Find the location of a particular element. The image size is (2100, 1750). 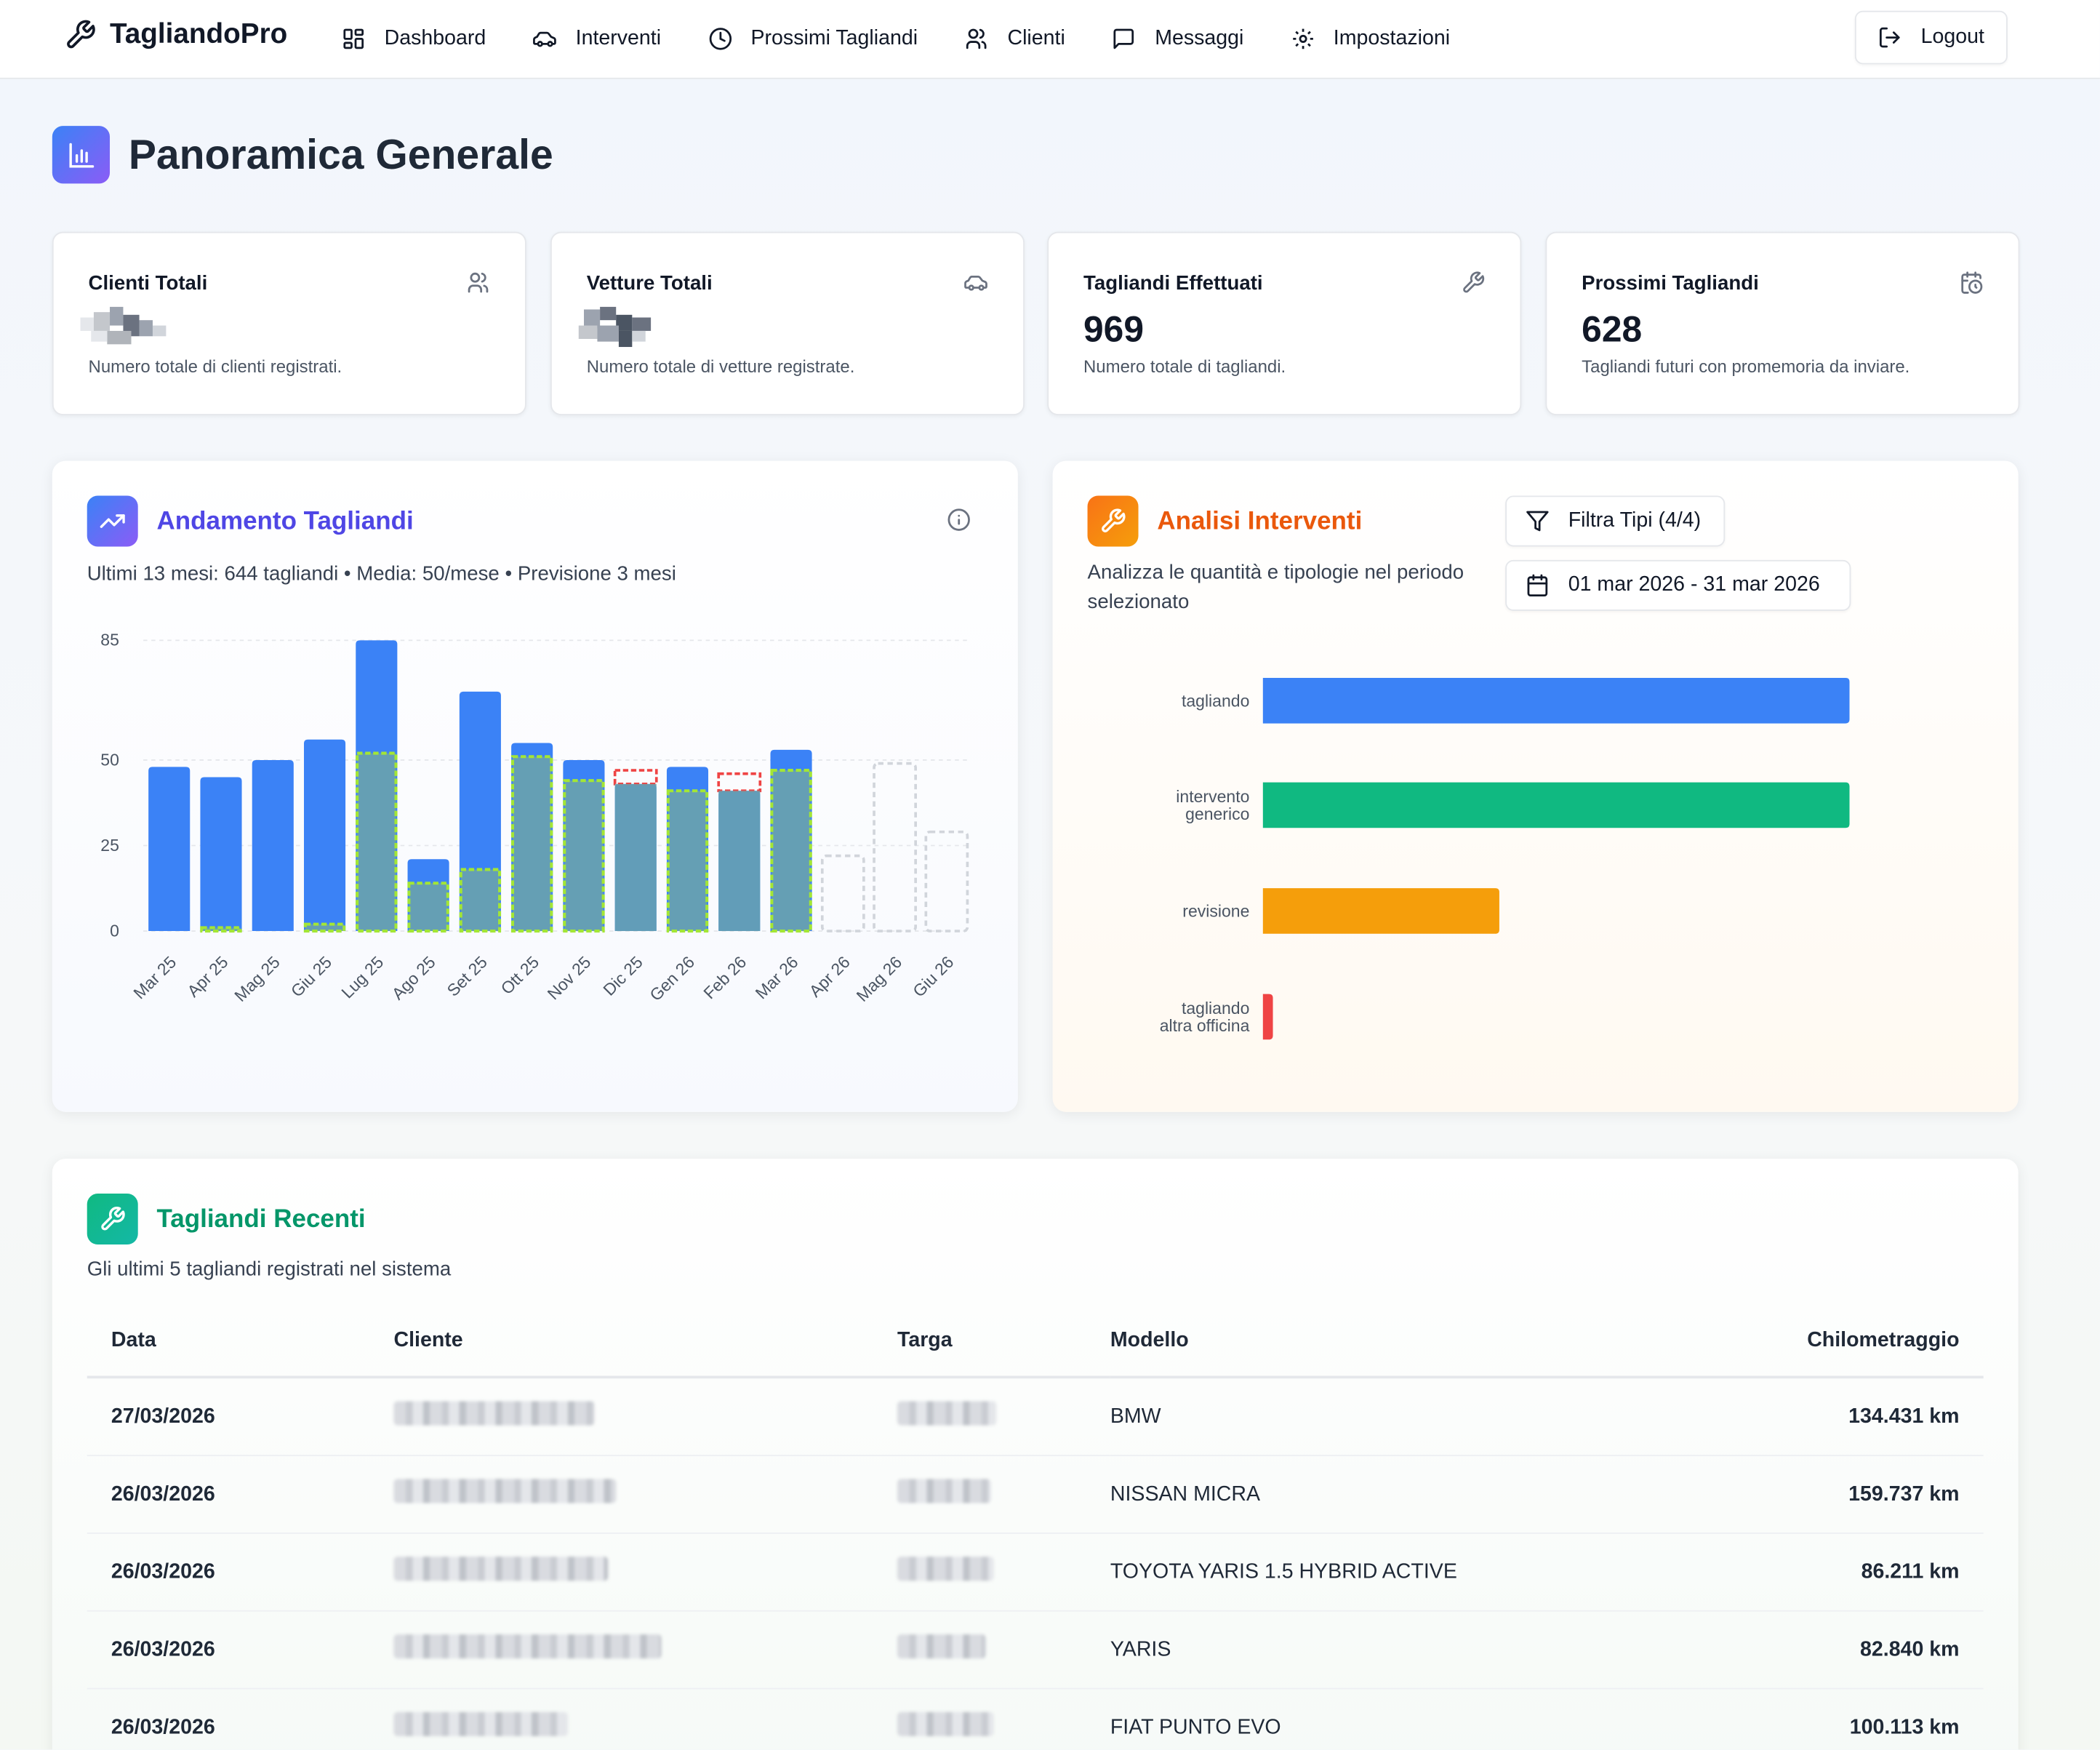

nav-item-interventi: Interventi is located at coordinates (596, 39).